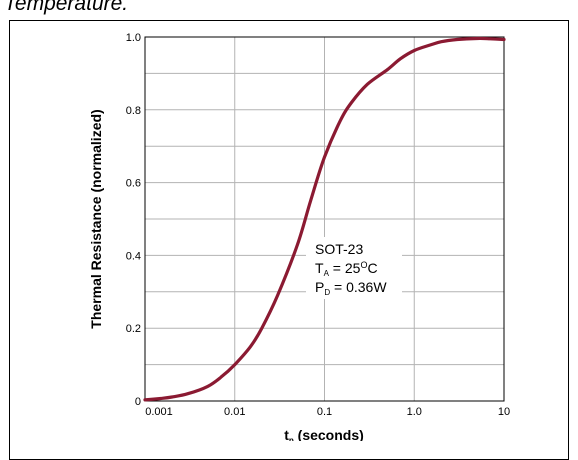  Describe the element at coordinates (372, 268) in the screenshot. I see `temp-unit: C` at that location.